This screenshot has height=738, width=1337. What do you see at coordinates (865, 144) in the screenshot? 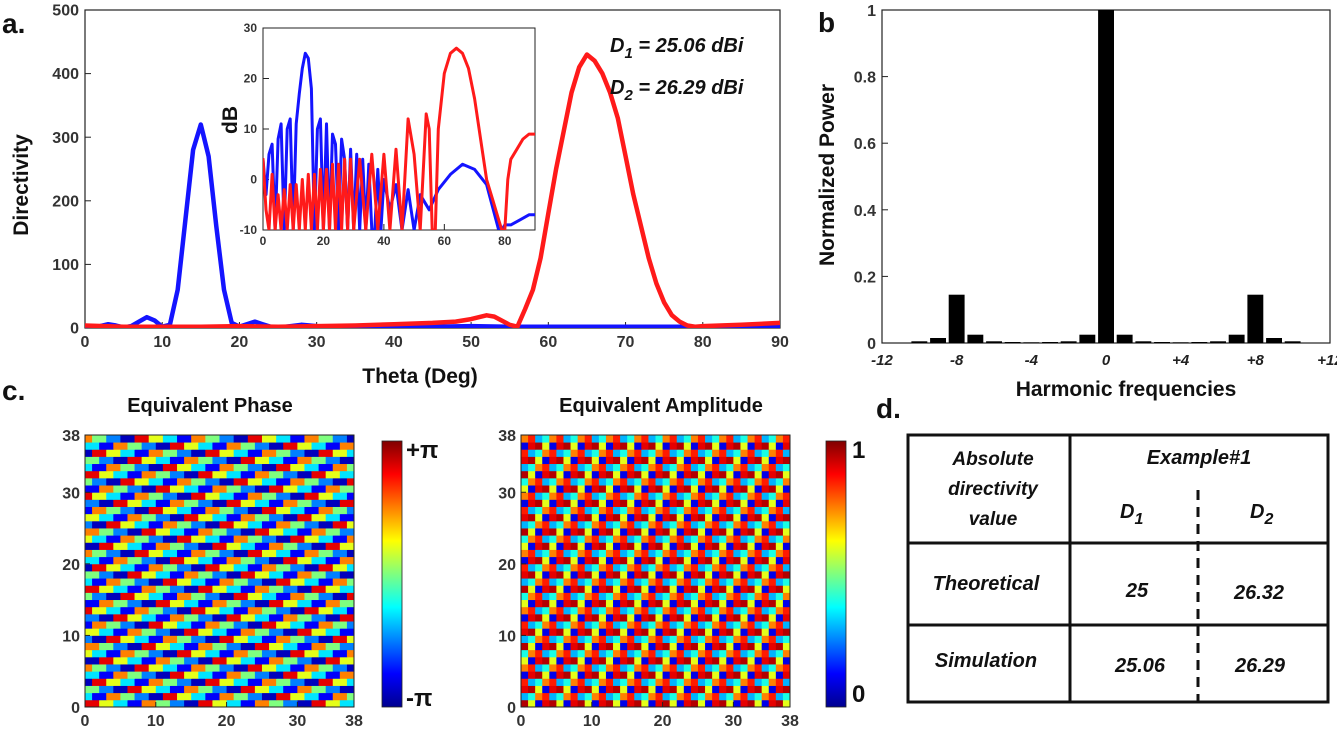
I see `ytick-label: 0.6` at bounding box center [865, 144].